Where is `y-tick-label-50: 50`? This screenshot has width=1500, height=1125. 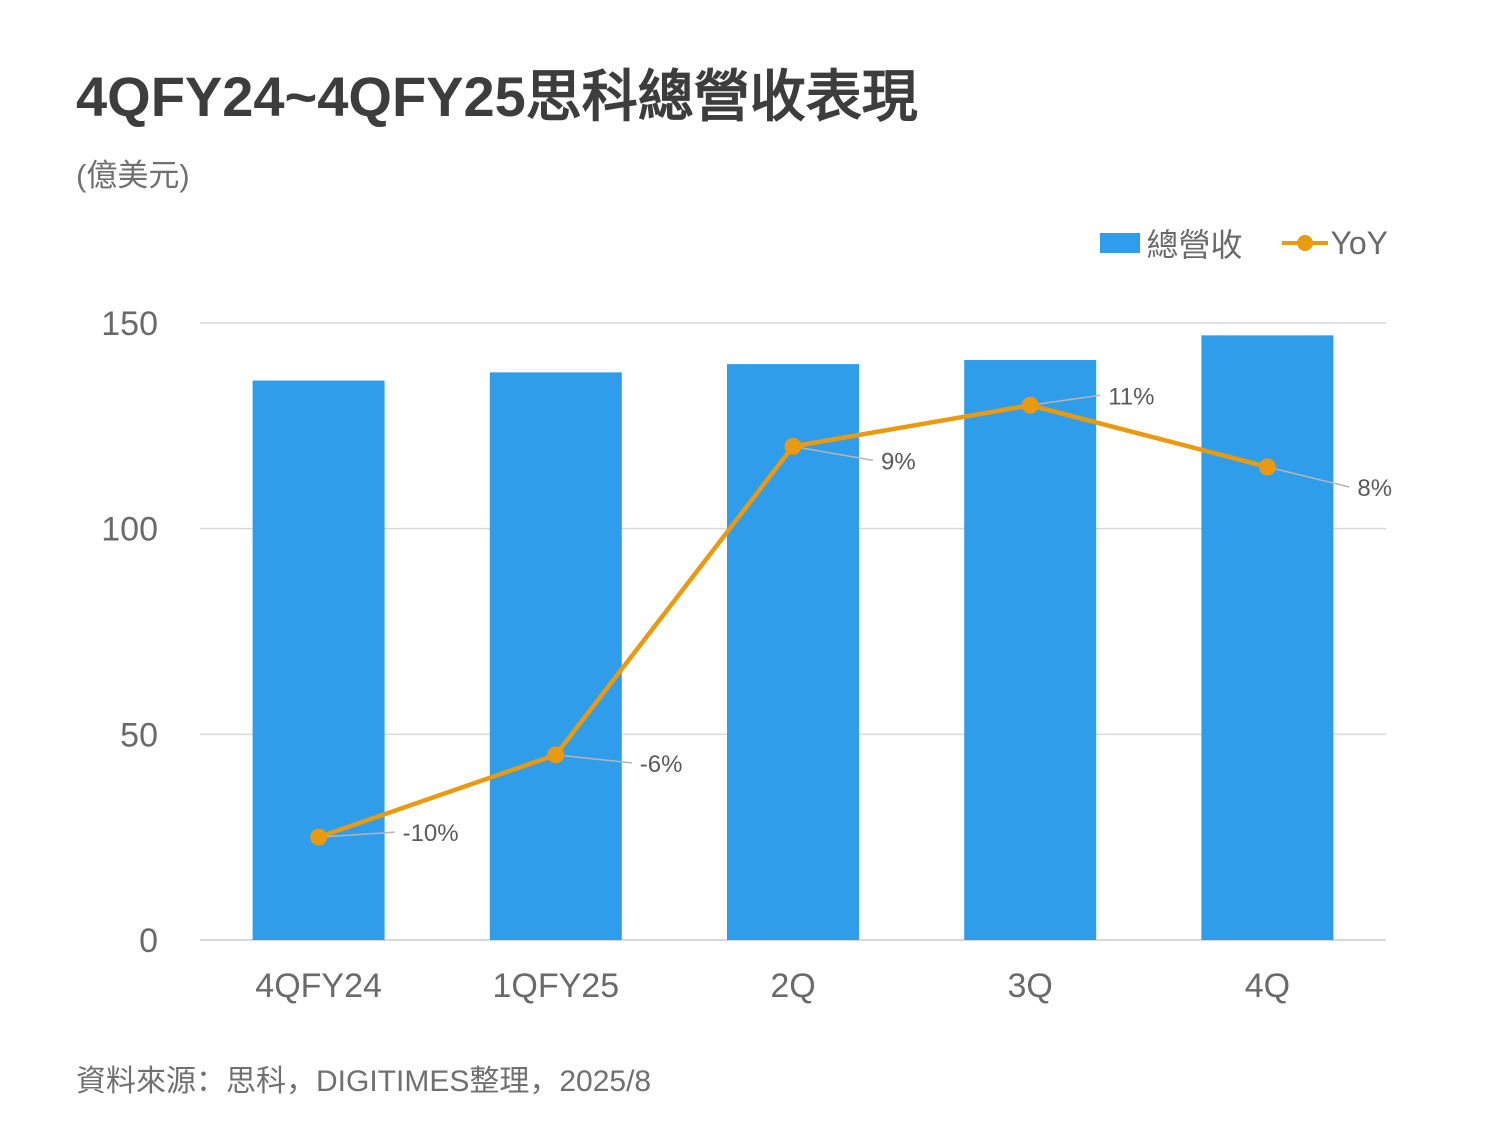 y-tick-label-50: 50 is located at coordinates (139, 735).